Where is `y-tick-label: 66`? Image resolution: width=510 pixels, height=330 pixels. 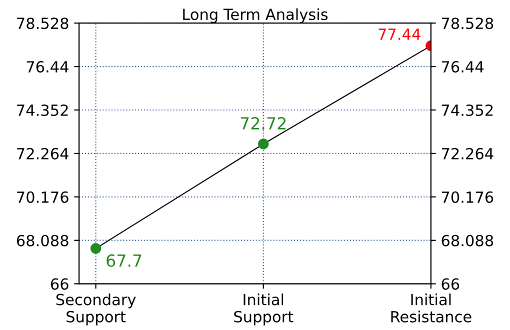
y-tick-label: 66 is located at coordinates (59, 284).